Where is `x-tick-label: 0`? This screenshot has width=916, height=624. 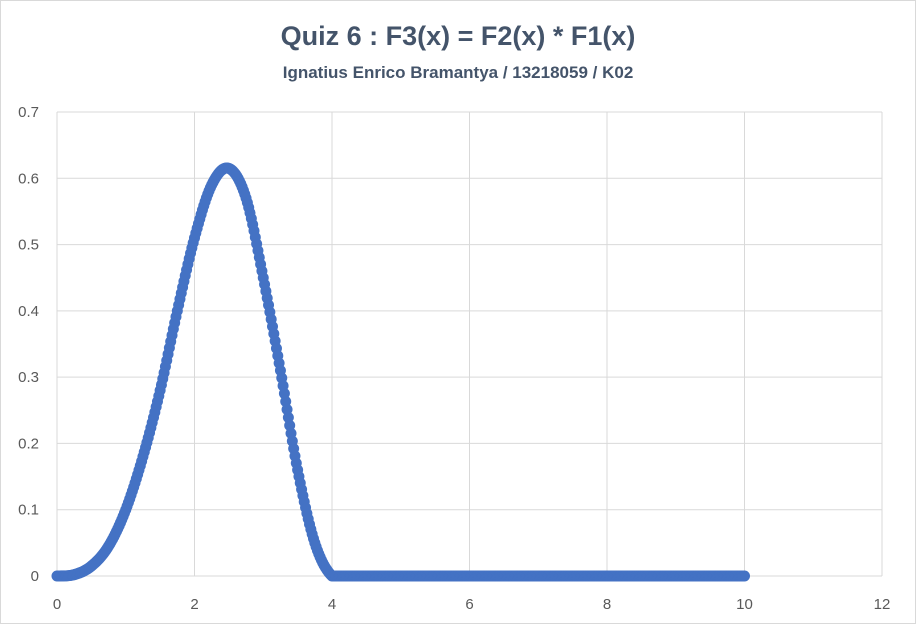
x-tick-label: 0 is located at coordinates (57, 604).